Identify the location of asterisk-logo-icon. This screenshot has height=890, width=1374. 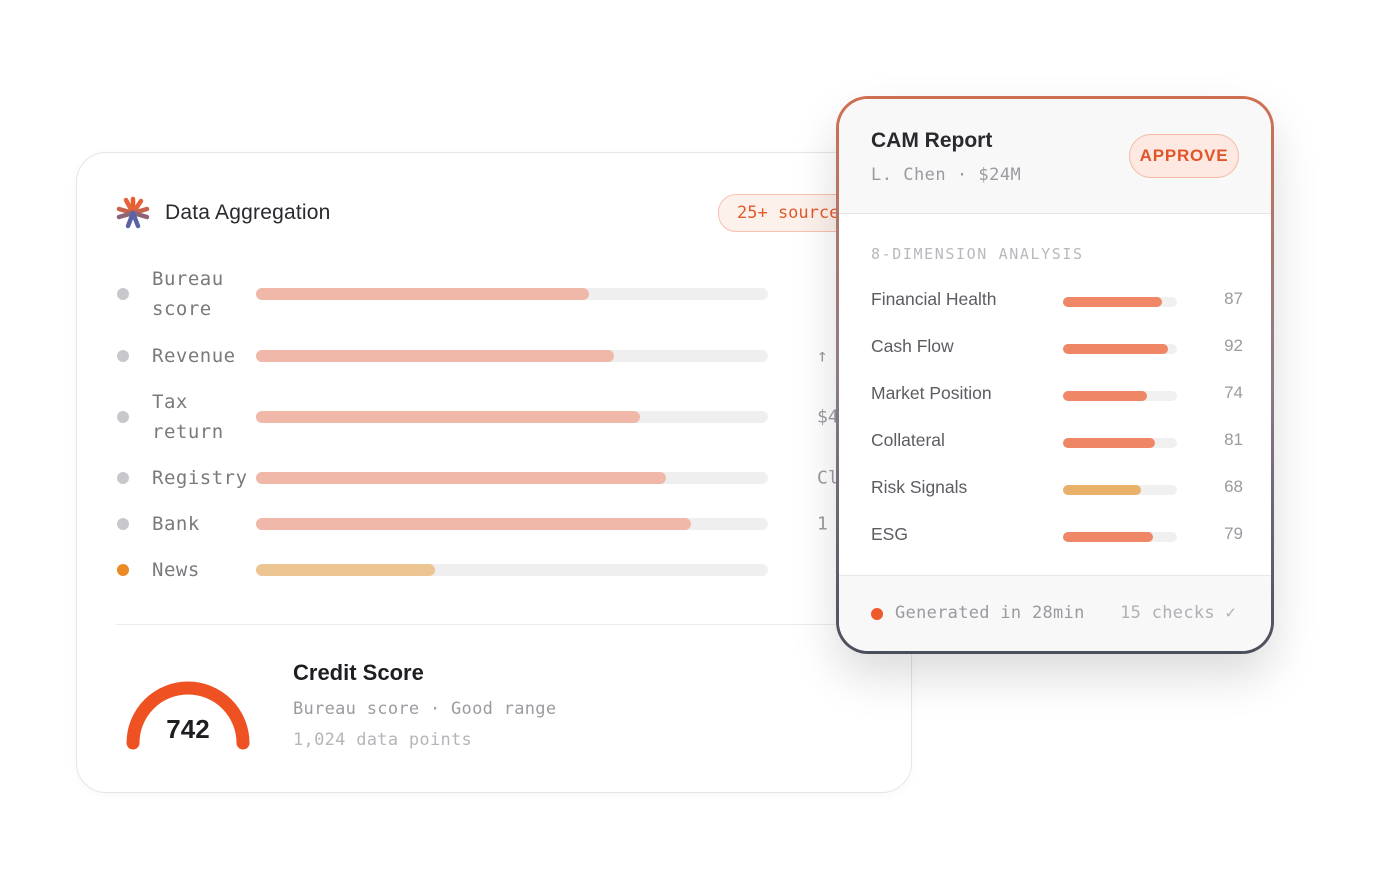
(133, 212).